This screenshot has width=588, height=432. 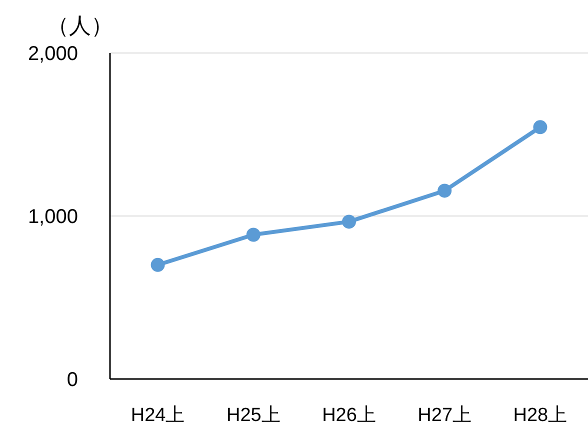 What do you see at coordinates (157, 415) in the screenshot?
I see `xtick-label: H24上` at bounding box center [157, 415].